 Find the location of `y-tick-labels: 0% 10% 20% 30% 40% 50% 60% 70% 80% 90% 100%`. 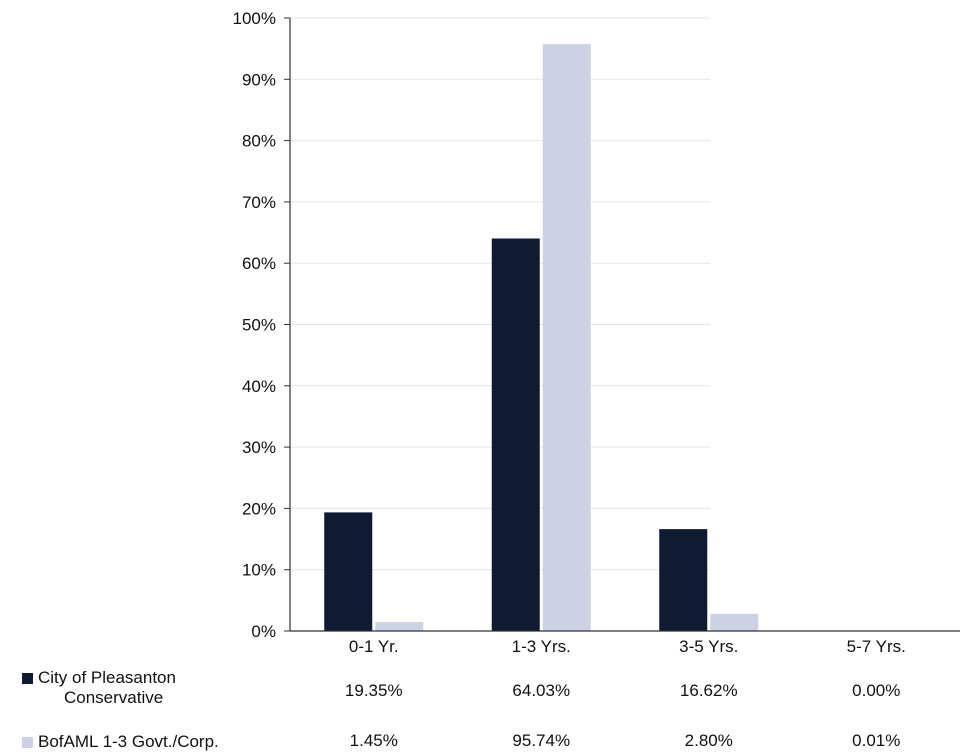

y-tick-labels: 0% 10% 20% 30% 40% 50% 60% 70% 80% 90% 100% is located at coordinates (254, 324).